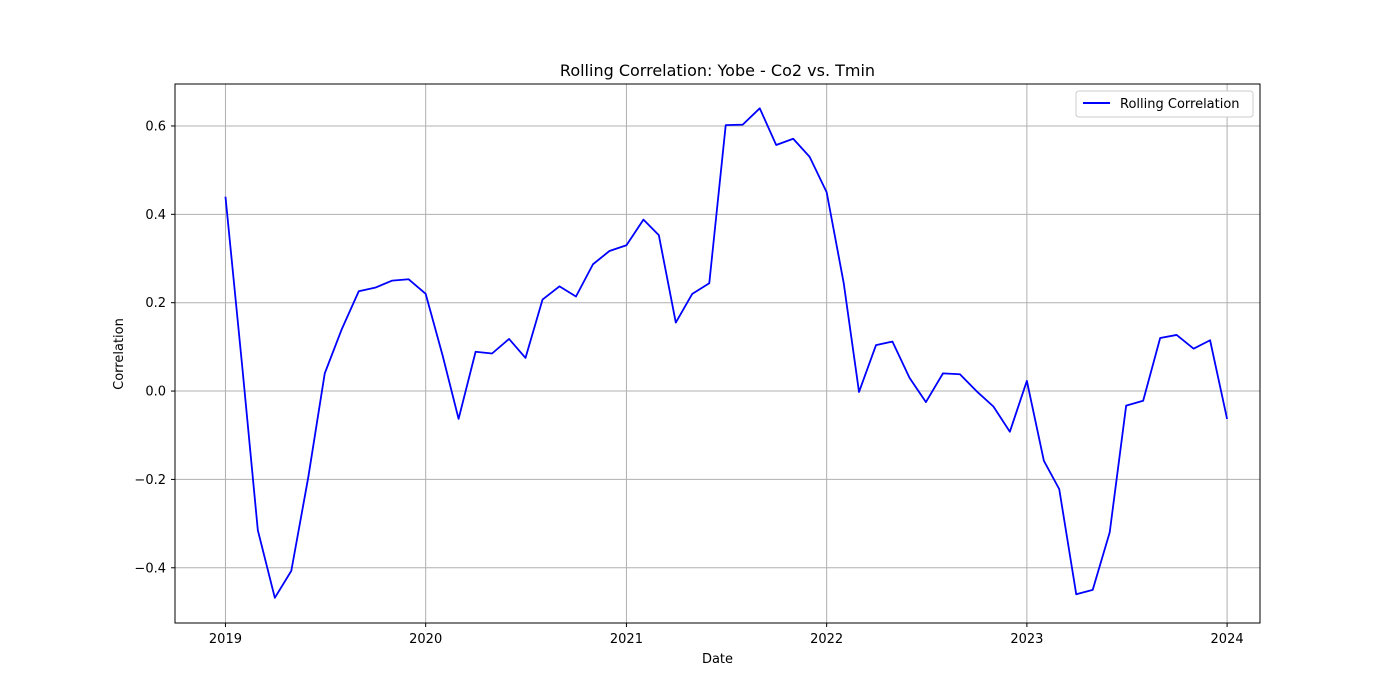 Image resolution: width=1400 pixels, height=700 pixels. Describe the element at coordinates (717, 70) in the screenshot. I see `chart-title: Rolling Correlation: Yobe - Co2 vs. Tmin` at that location.